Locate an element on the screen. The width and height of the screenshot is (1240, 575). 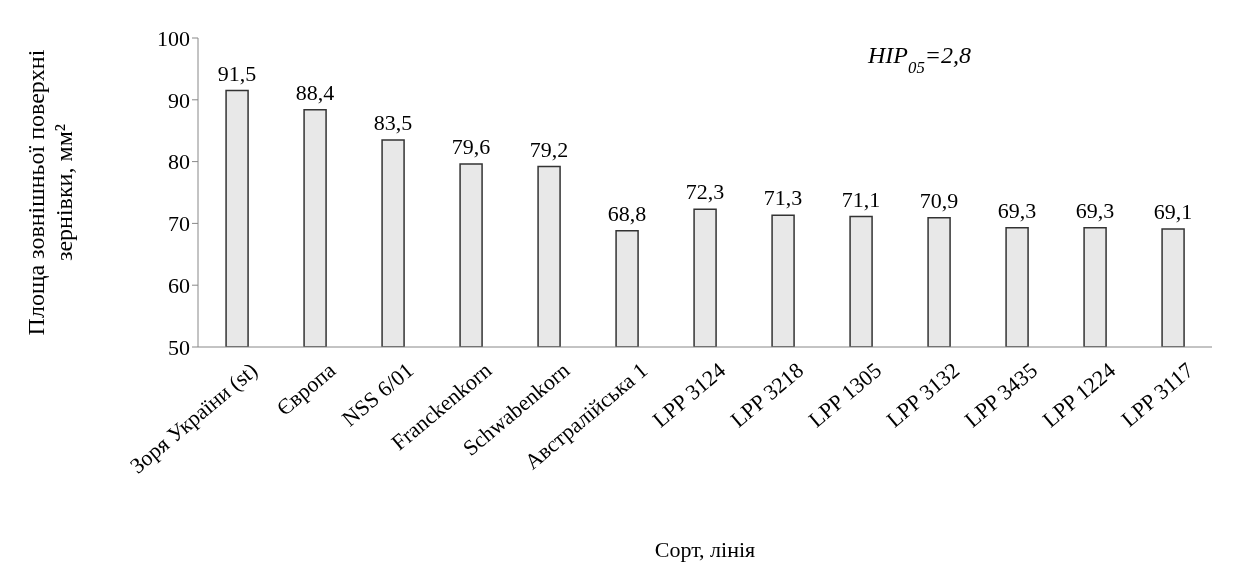
y-tick-label: 80 is located at coordinates (179, 162).